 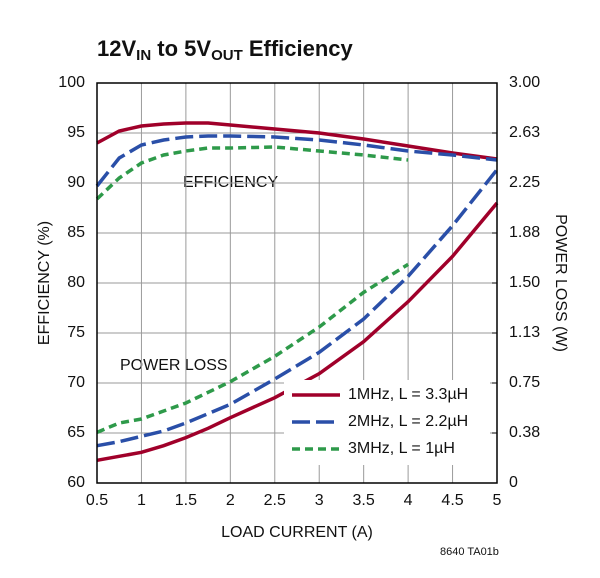 I want to click on y-tick-label: 75, so click(x=76, y=332).